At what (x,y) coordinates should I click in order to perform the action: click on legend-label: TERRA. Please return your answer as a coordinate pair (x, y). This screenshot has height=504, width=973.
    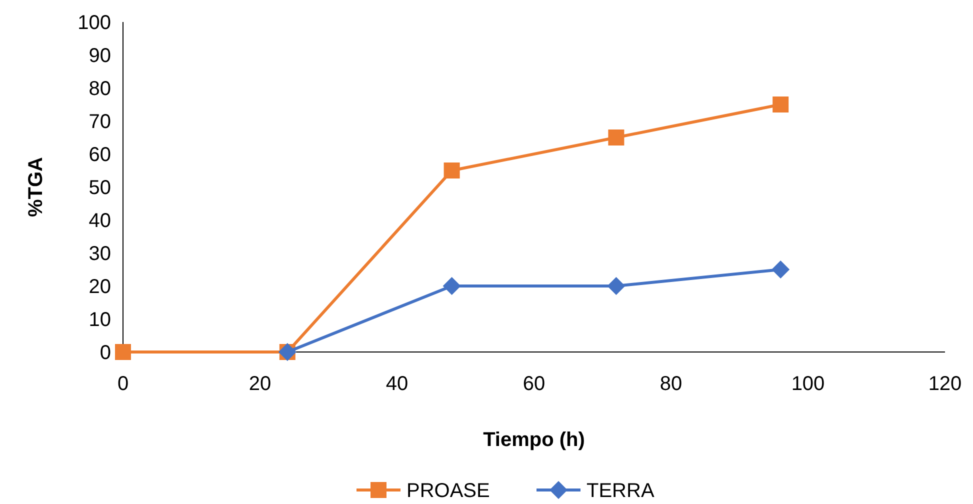
    Looking at the image, I should click on (620, 491).